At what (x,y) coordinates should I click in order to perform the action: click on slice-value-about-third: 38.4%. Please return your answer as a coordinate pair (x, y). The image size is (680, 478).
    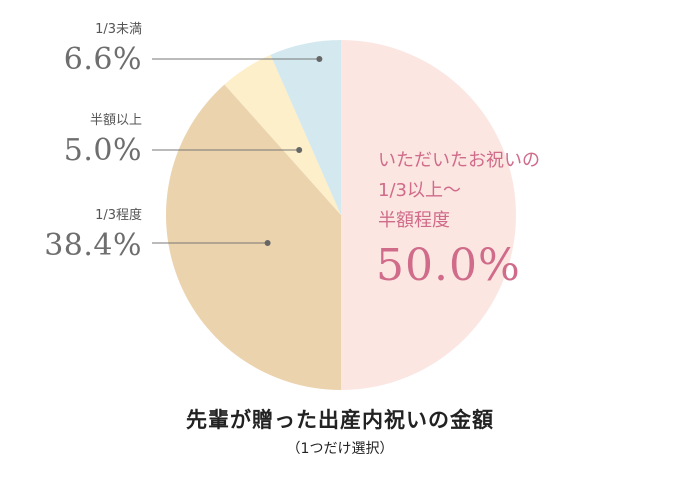
    Looking at the image, I should click on (93, 245).